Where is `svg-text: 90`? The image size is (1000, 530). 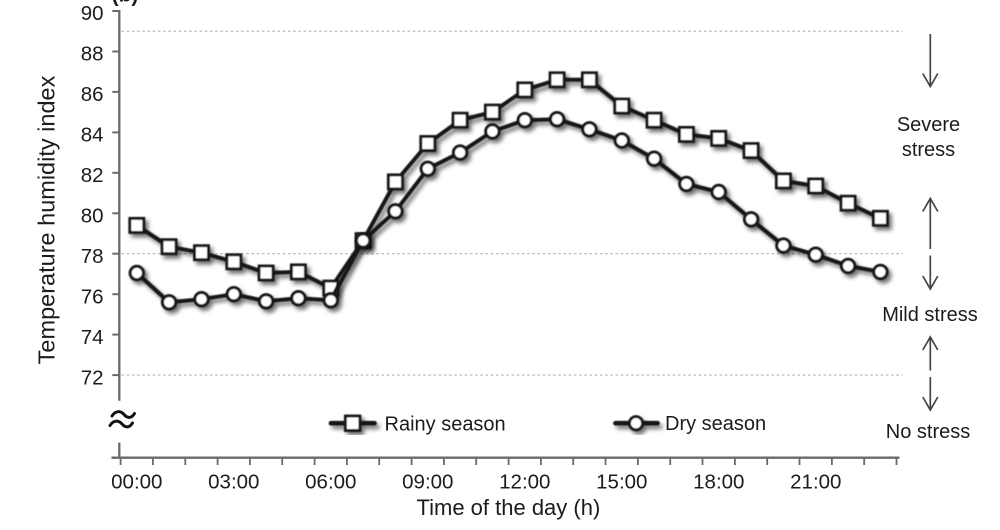 svg-text: 90 is located at coordinates (92, 13).